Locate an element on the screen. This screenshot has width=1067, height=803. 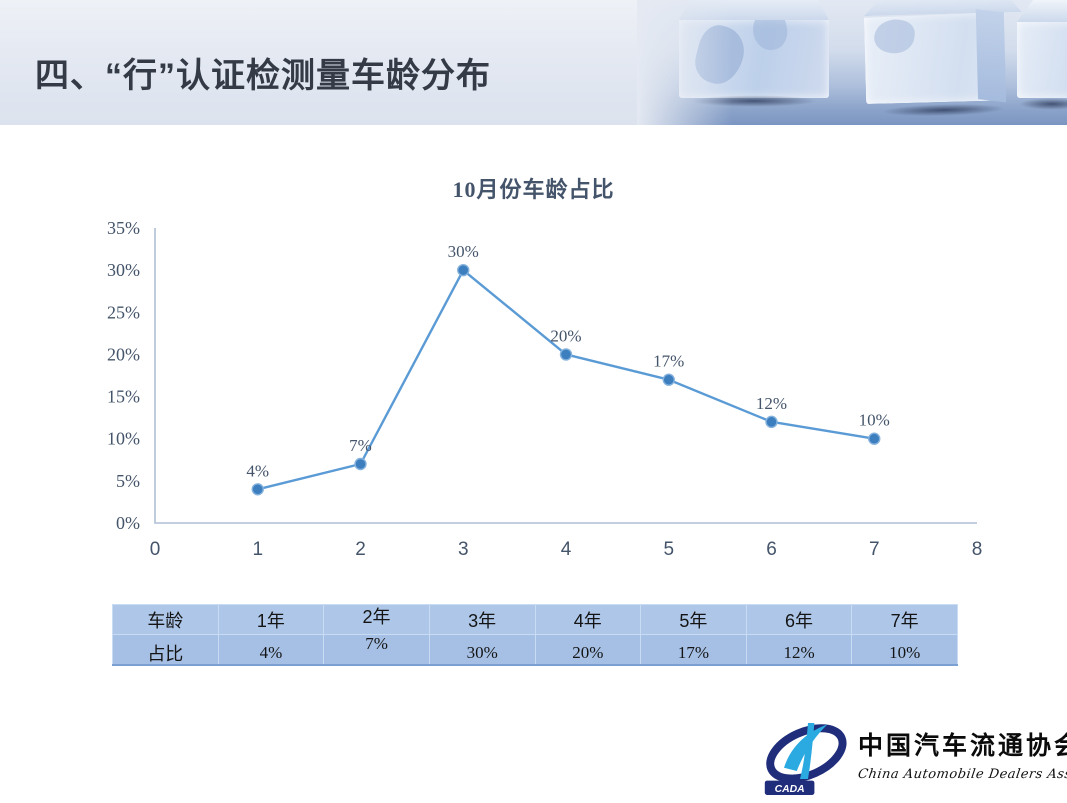
y-axis-tick-label: 30% is located at coordinates (123, 270).